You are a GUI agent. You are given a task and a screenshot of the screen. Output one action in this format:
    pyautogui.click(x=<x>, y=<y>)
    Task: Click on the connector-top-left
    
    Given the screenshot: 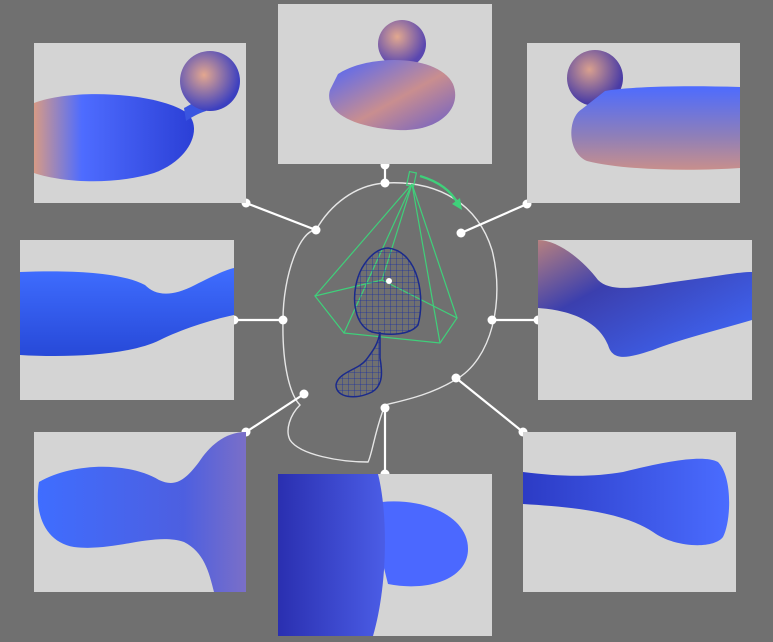 What is the action you would take?
    pyautogui.click(x=281, y=216)
    